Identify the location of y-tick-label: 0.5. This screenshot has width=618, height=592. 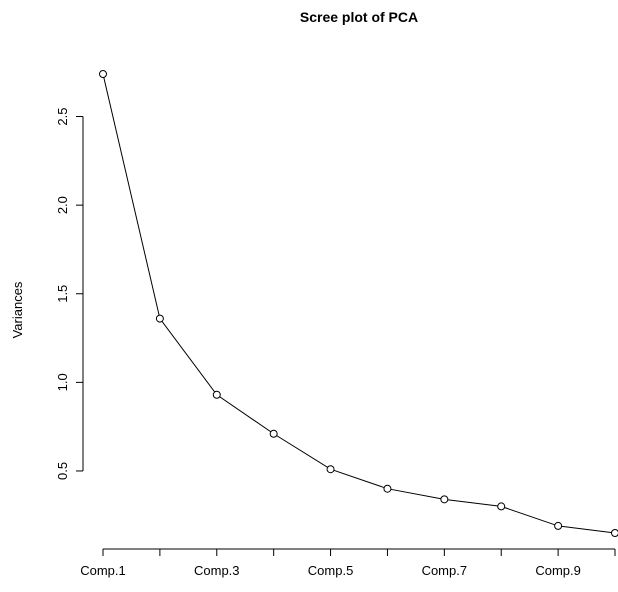
(62, 471).